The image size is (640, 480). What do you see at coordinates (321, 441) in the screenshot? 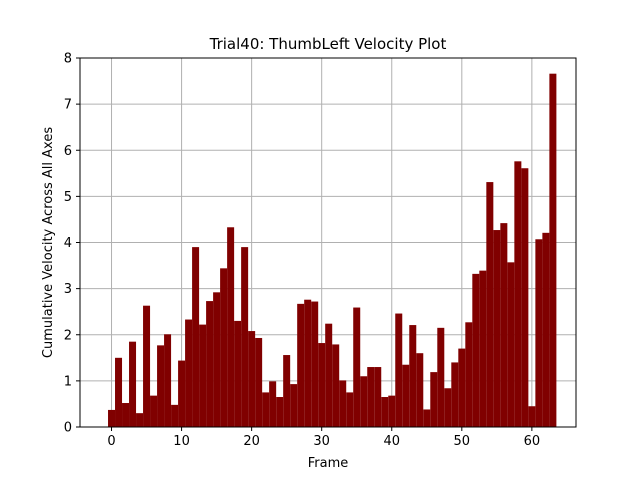
I see `x-tick-label: 30` at bounding box center [321, 441].